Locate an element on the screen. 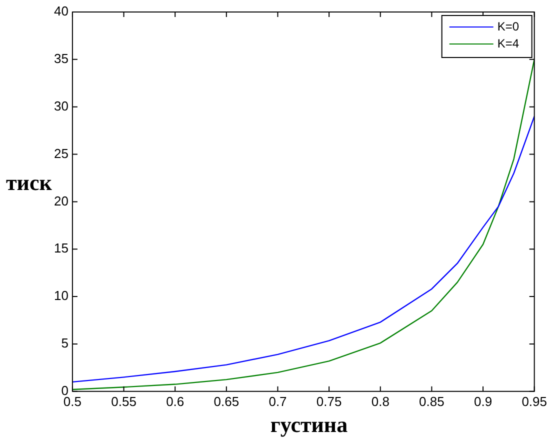 The width and height of the screenshot is (550, 439). x-tick-label: 0.6 is located at coordinates (175, 401).